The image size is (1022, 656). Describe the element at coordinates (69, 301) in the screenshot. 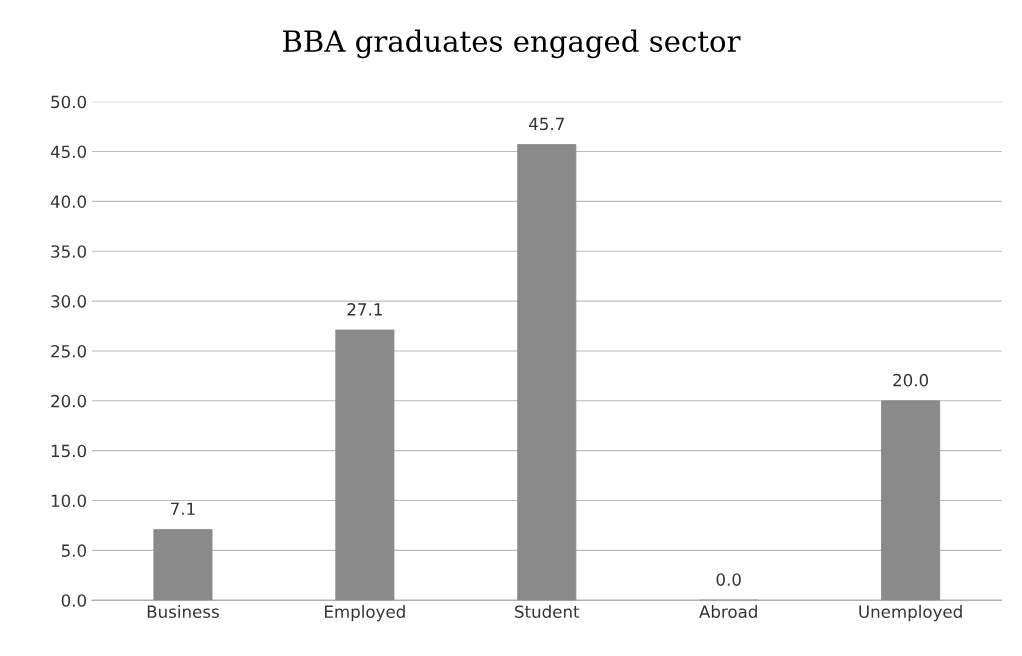

I see `y-tick-label: 30.0` at that location.